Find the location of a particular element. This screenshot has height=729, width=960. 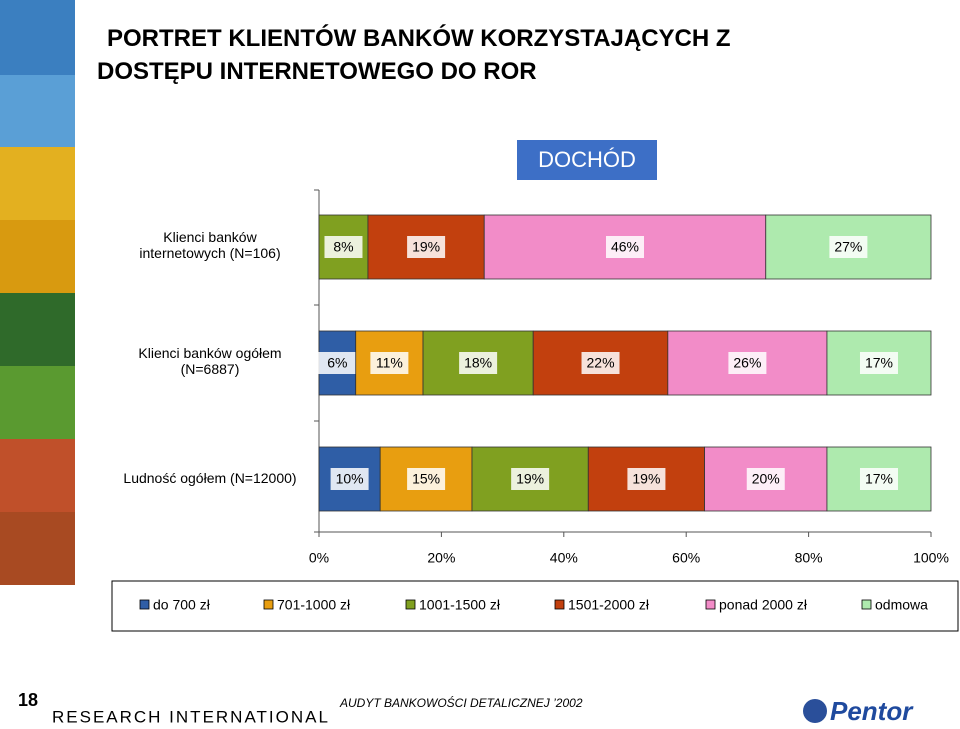

category-label: Klienci banków internetowych (N=106) is located at coordinates (210, 245).